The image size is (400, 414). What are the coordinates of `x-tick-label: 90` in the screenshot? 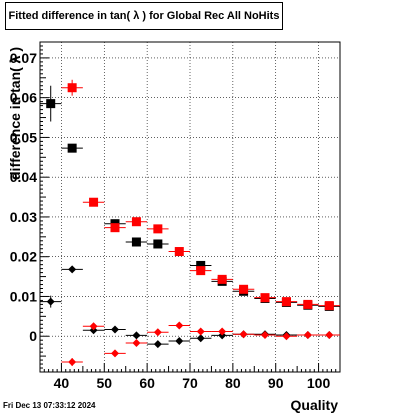 It's located at (276, 383).